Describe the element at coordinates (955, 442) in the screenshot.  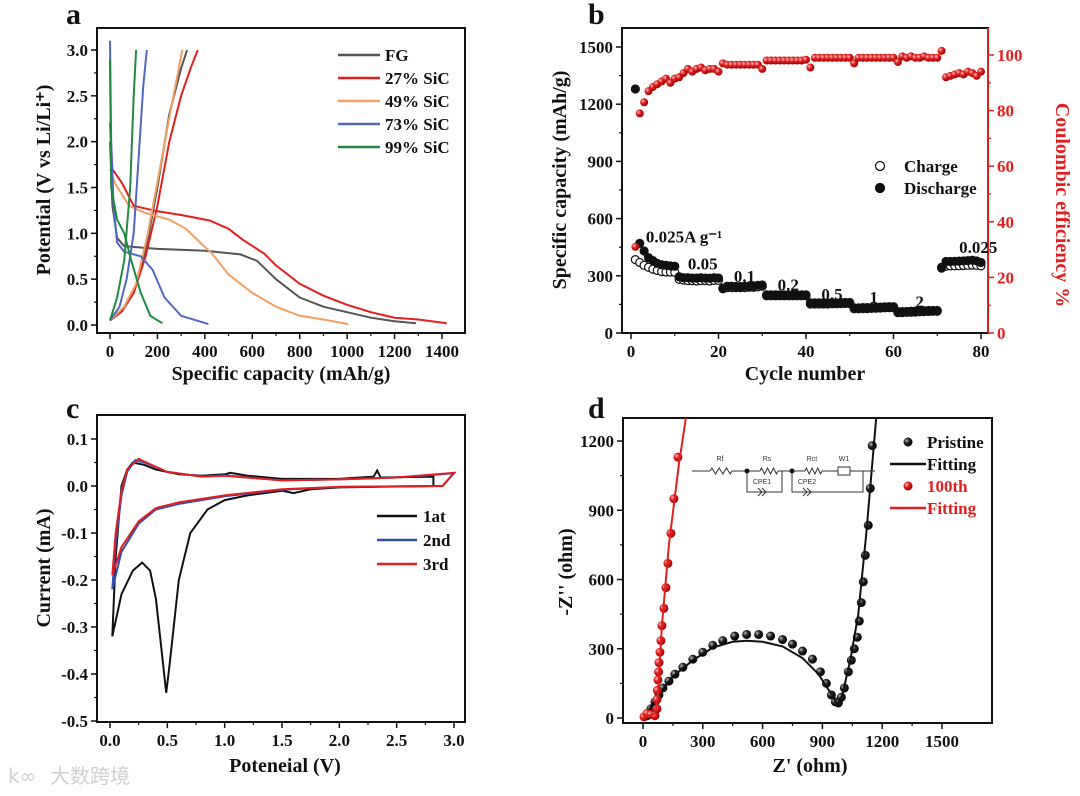
I see `legend-label: Pristine` at that location.